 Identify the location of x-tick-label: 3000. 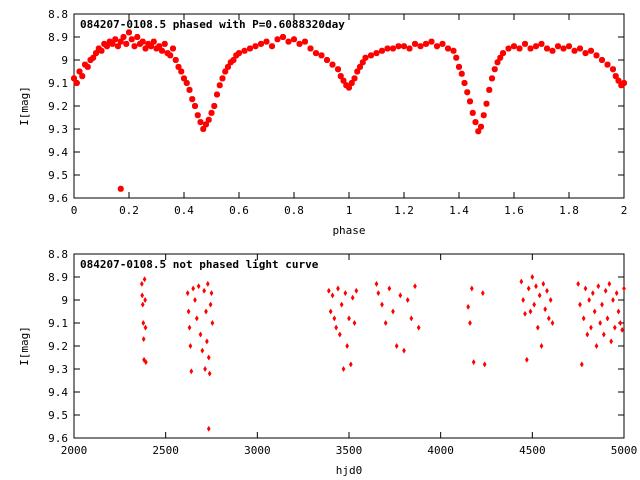
(257, 450).